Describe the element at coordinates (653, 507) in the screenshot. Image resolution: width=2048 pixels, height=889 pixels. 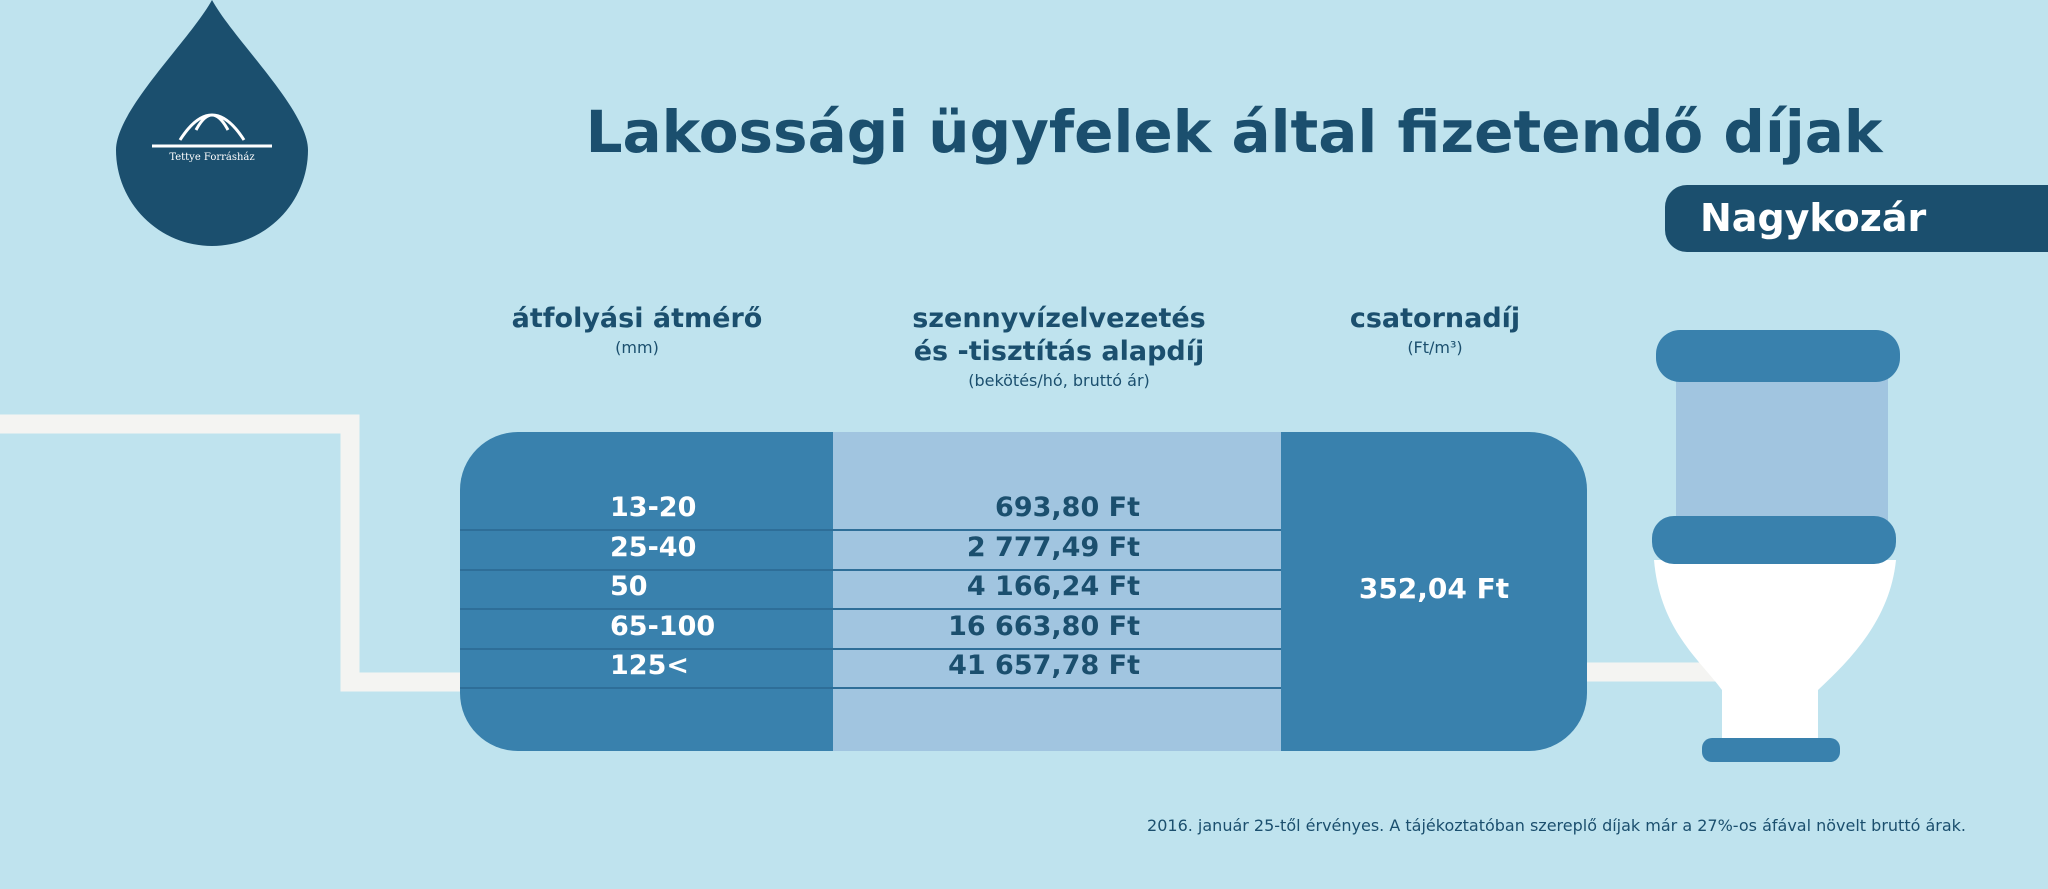
I see `diameter: 13-20` at that location.